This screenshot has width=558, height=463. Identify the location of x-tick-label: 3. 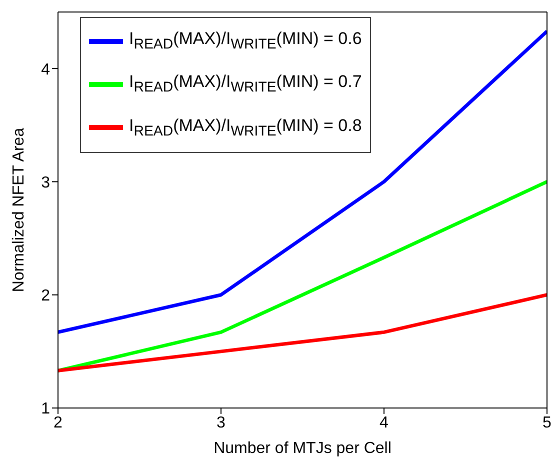
(221, 423).